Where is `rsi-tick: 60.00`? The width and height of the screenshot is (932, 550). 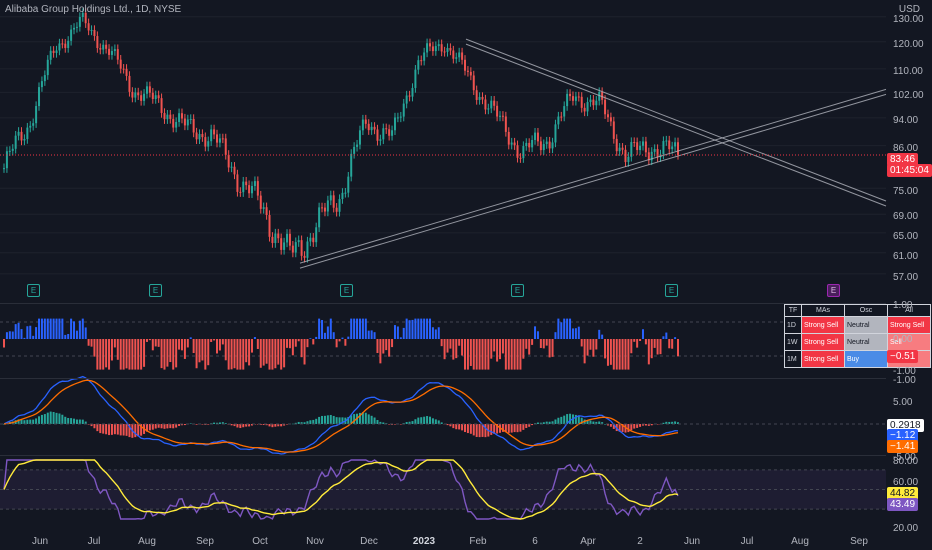 rsi-tick: 60.00 is located at coordinates (906, 482).